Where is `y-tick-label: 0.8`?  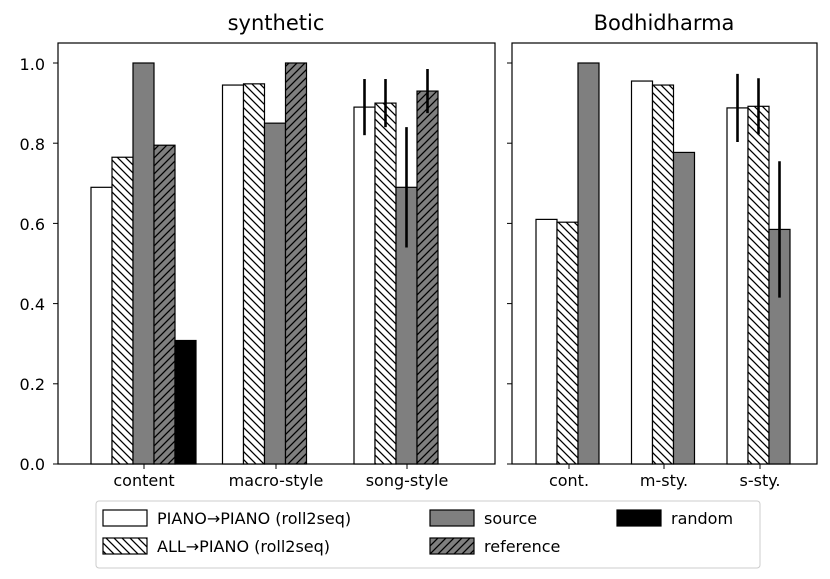
y-tick-label: 0.8 is located at coordinates (32, 144).